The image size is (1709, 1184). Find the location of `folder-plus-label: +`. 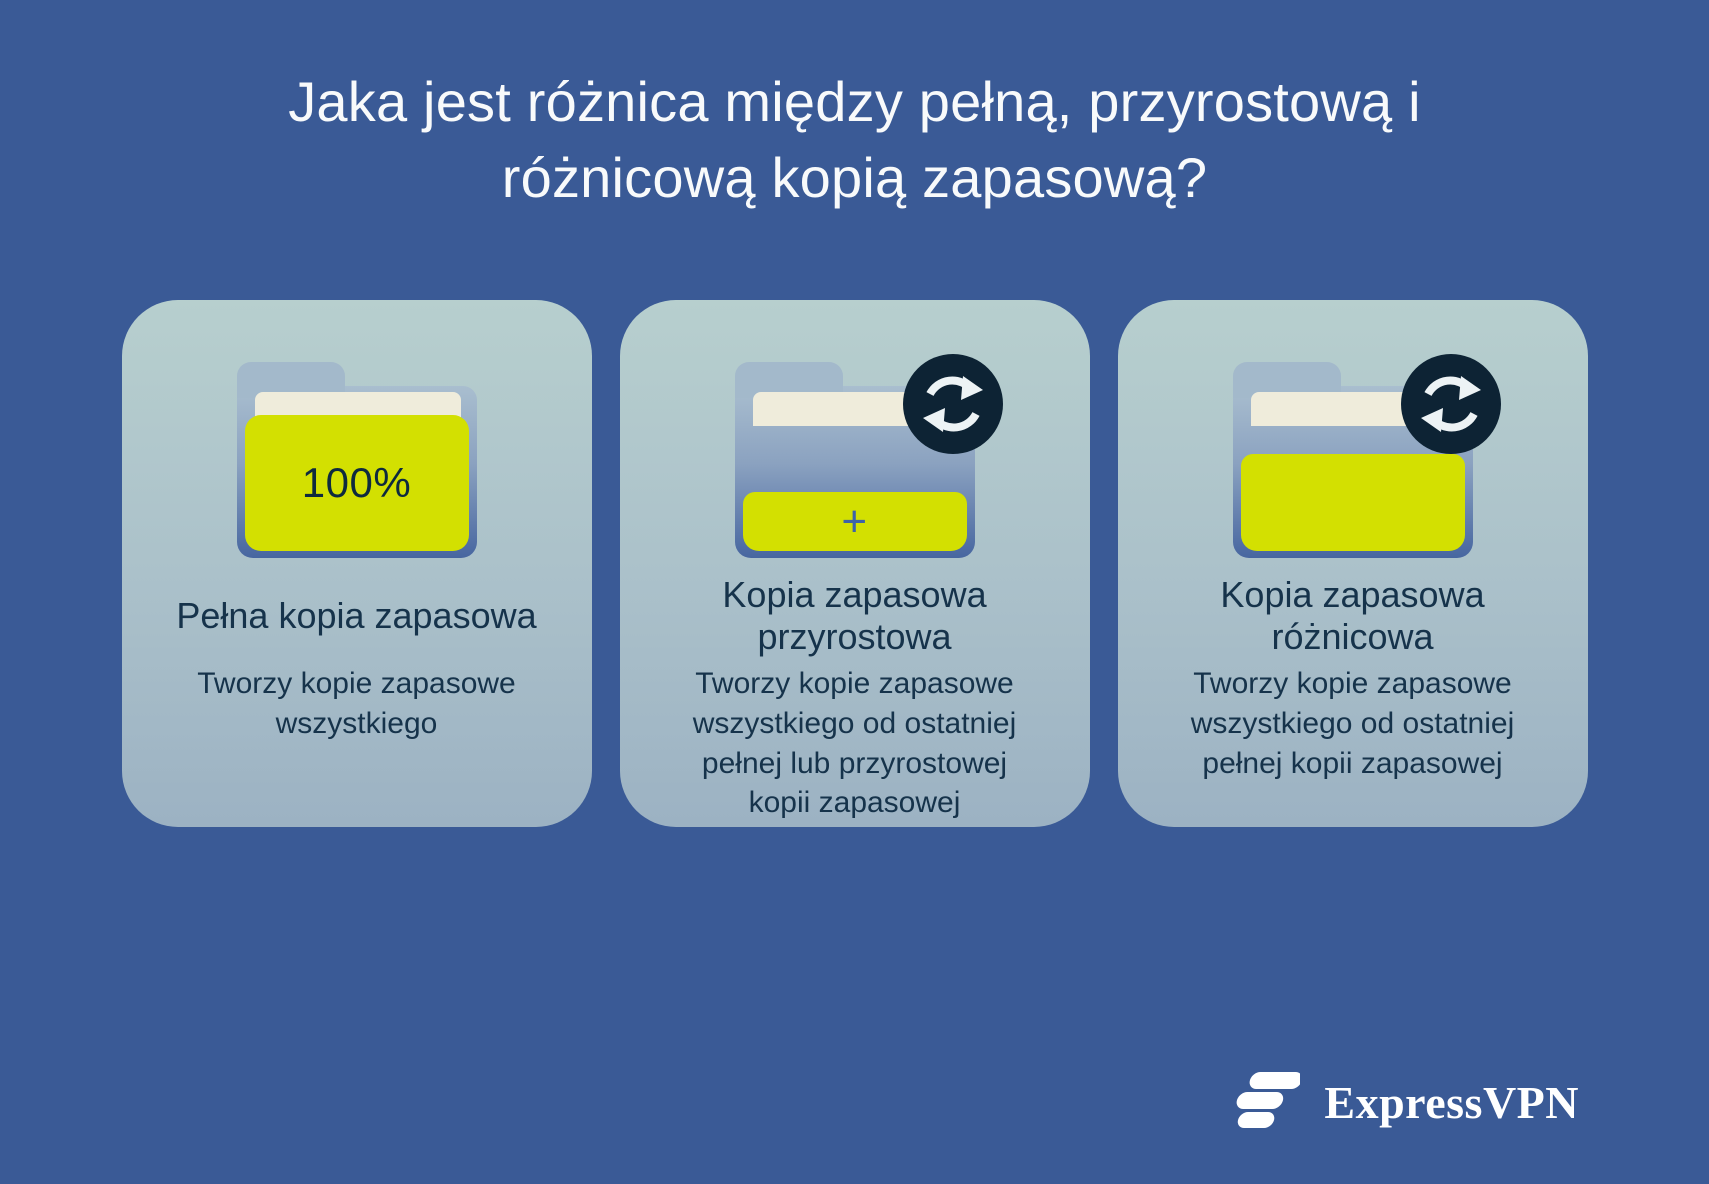

folder-plus-label: + is located at coordinates (854, 521).